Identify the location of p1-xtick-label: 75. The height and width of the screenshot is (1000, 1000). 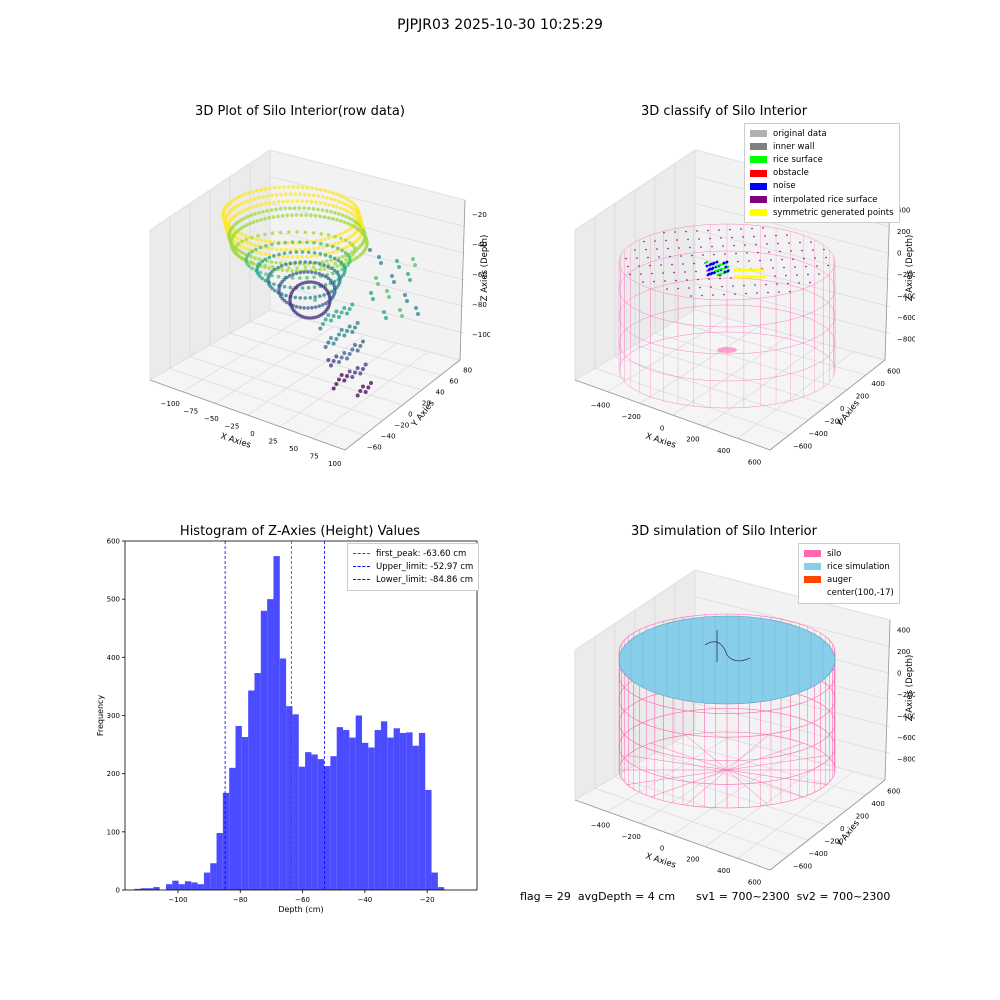
(314, 457).